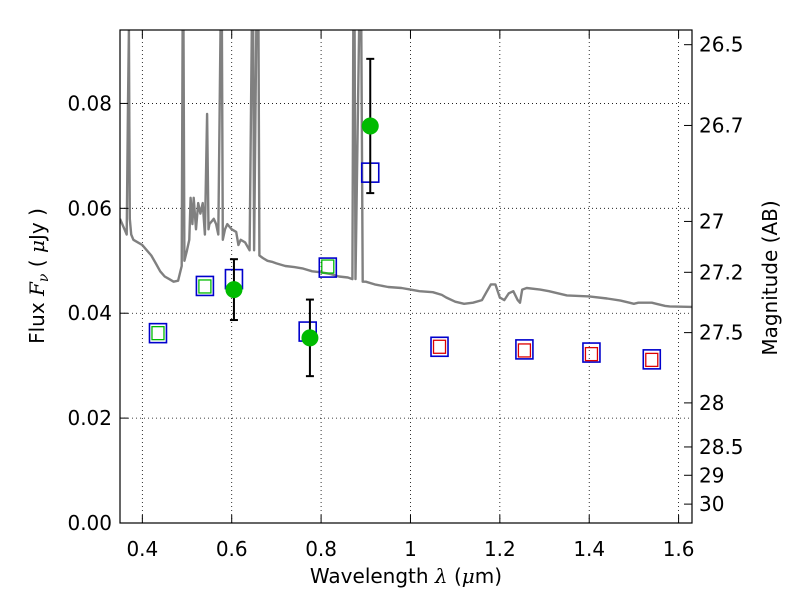 The width and height of the screenshot is (800, 600). I want to click on y2-tick-label: 28, so click(711, 403).